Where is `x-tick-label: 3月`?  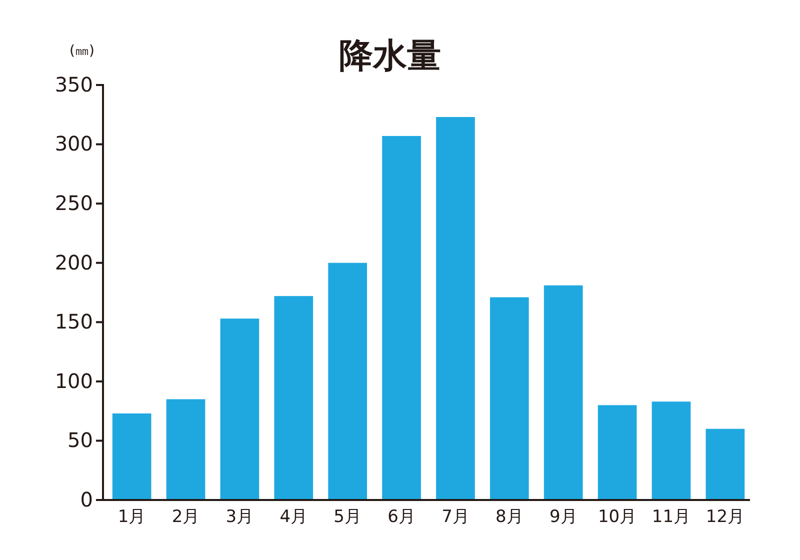 x-tick-label: 3月 is located at coordinates (240, 517).